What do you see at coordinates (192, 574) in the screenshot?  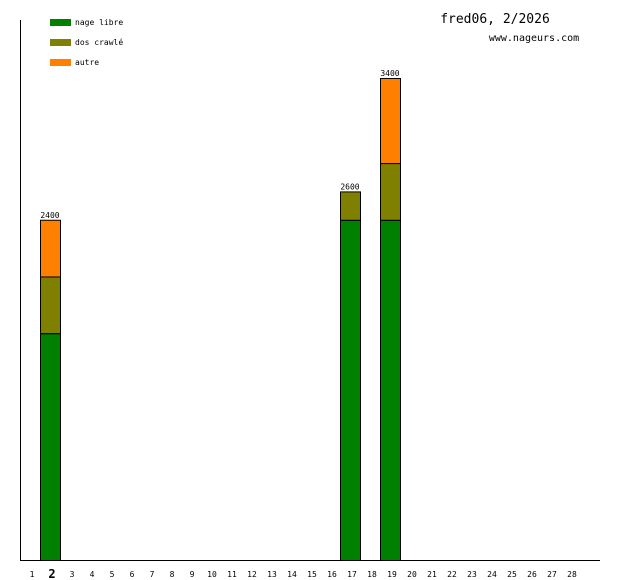 I see `x-tick-label: 9` at bounding box center [192, 574].